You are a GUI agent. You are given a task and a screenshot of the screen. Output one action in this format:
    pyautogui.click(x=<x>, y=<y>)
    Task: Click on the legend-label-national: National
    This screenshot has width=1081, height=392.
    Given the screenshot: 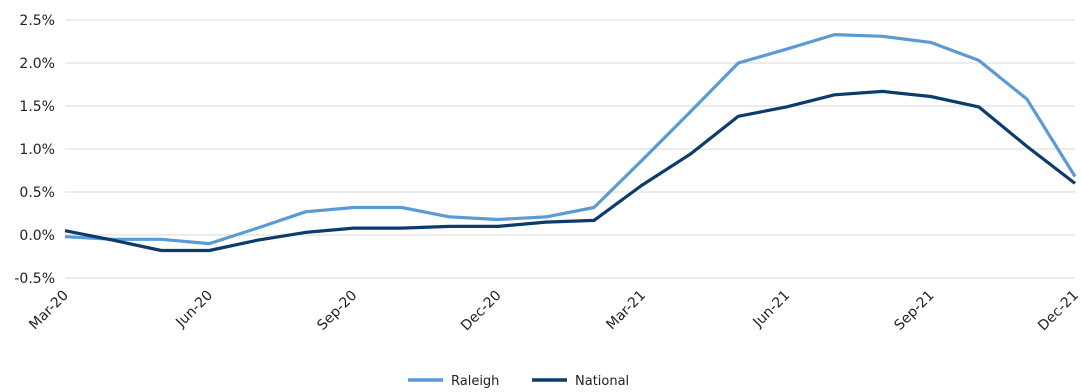 What is the action you would take?
    pyautogui.click(x=602, y=381)
    